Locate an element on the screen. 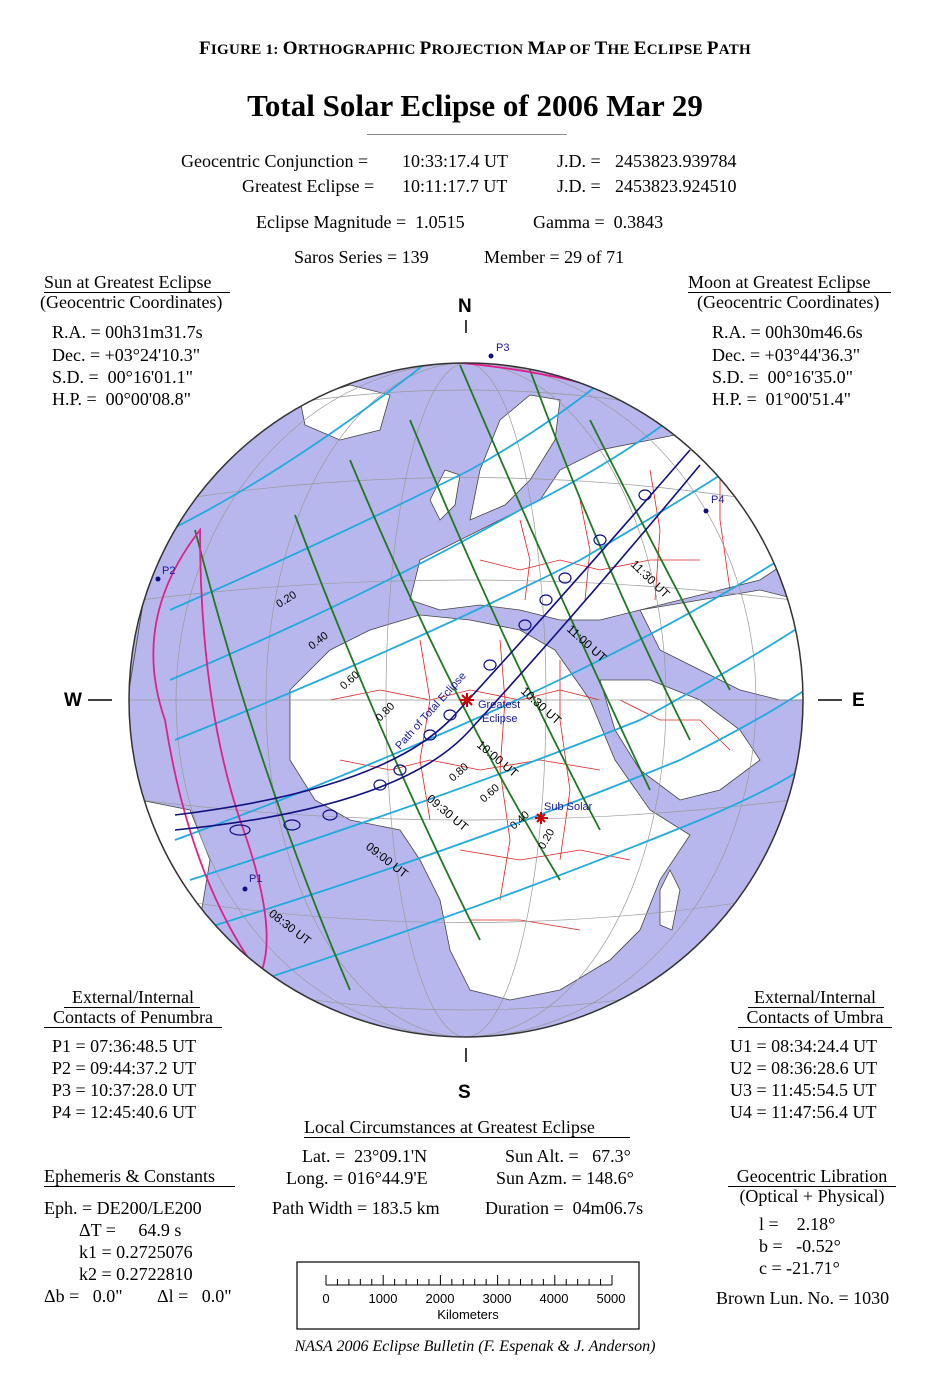  p3-marker is located at coordinates (491, 356).